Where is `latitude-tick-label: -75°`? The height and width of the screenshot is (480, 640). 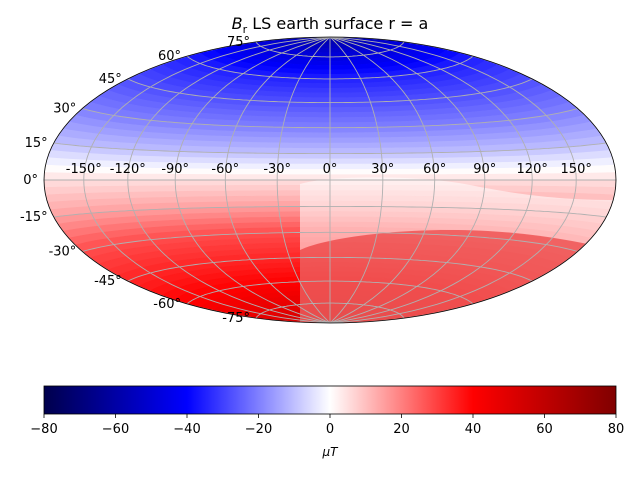
latitude-tick-label: -75° is located at coordinates (236, 318).